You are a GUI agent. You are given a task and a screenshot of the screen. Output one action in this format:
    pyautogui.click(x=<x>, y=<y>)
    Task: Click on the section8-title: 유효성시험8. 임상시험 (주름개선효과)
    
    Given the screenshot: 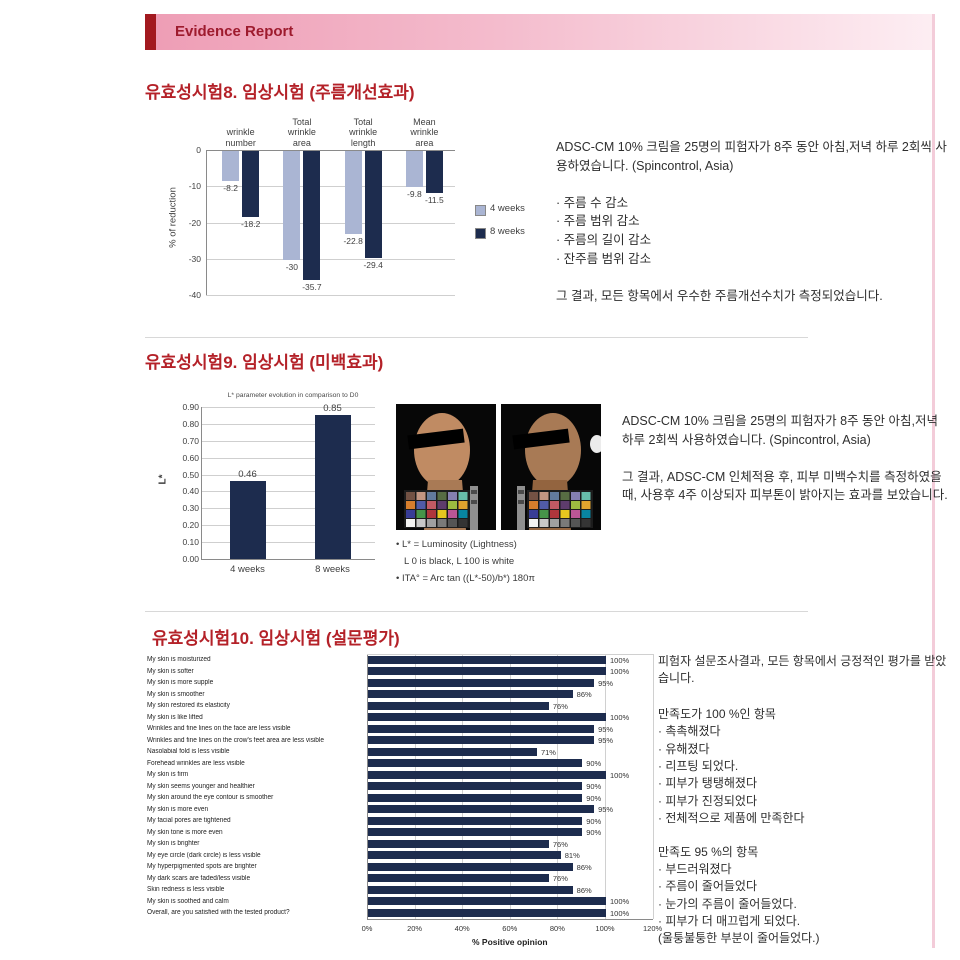 What is the action you would take?
    pyautogui.click(x=280, y=92)
    